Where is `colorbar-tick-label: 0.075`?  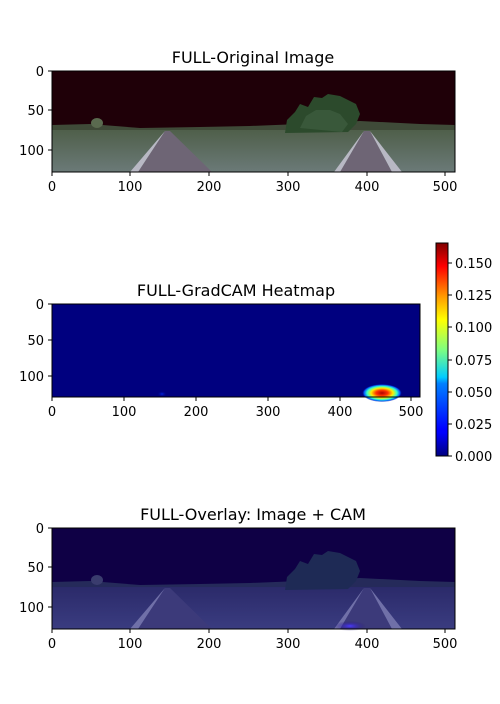 colorbar-tick-label: 0.075 is located at coordinates (473, 361).